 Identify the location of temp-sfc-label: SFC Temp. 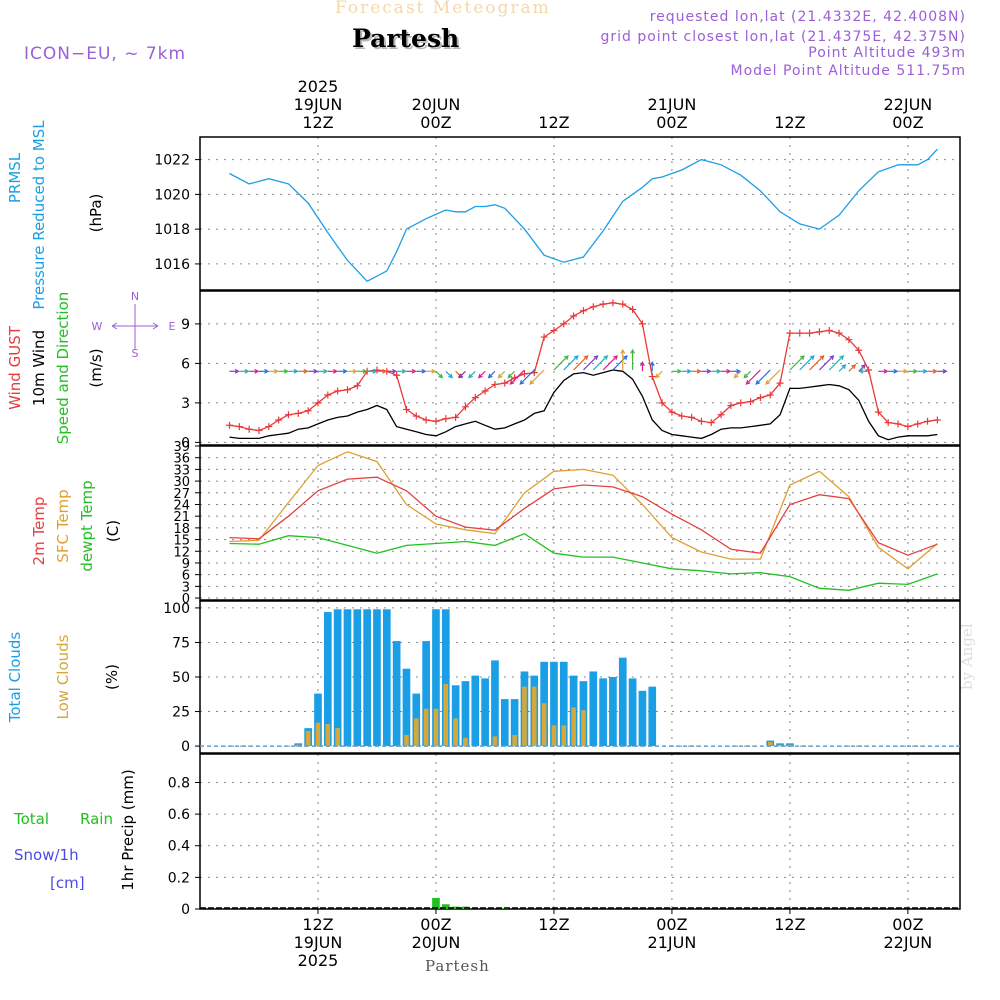
(63, 525).